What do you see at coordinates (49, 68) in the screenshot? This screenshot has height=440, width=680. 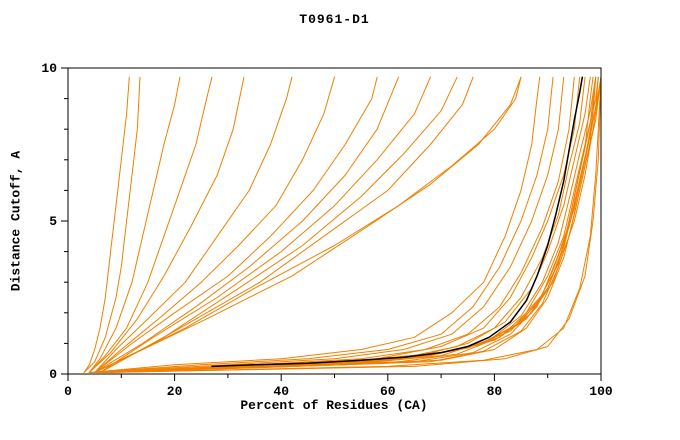 I see `y-tick-label: 10` at bounding box center [49, 68].